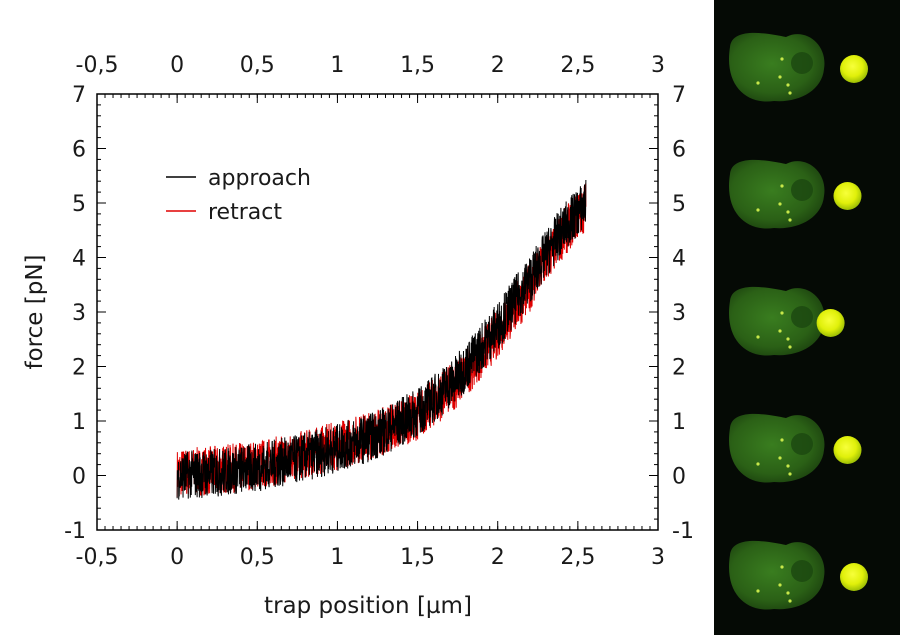 Image resolution: width=900 pixels, height=635 pixels. I want to click on y-tick-label-right: 3, so click(679, 313).